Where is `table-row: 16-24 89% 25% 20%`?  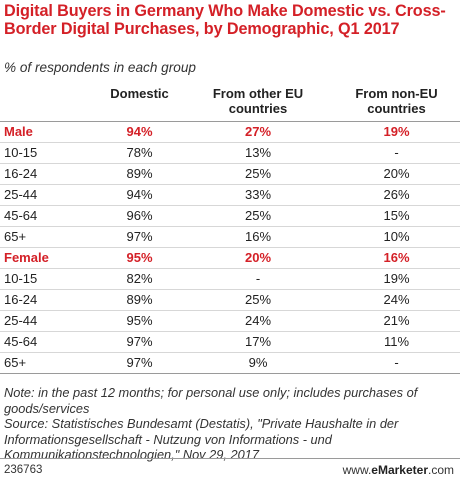
table-row: 16-24 89% 25% 20% is located at coordinates (230, 174).